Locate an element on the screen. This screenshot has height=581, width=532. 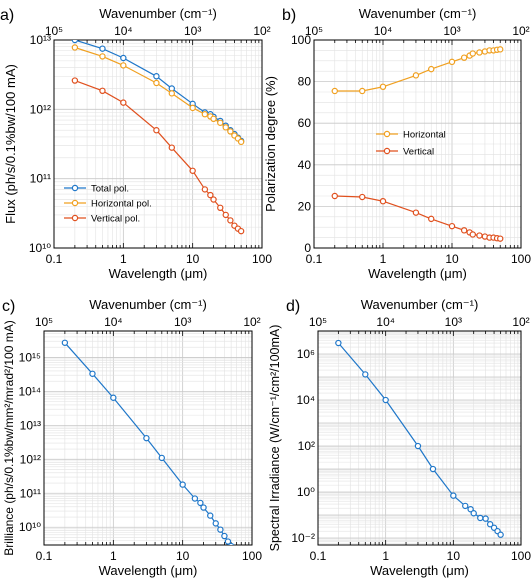
y-tick-label: 10¹⁰ is located at coordinates (30, 527).